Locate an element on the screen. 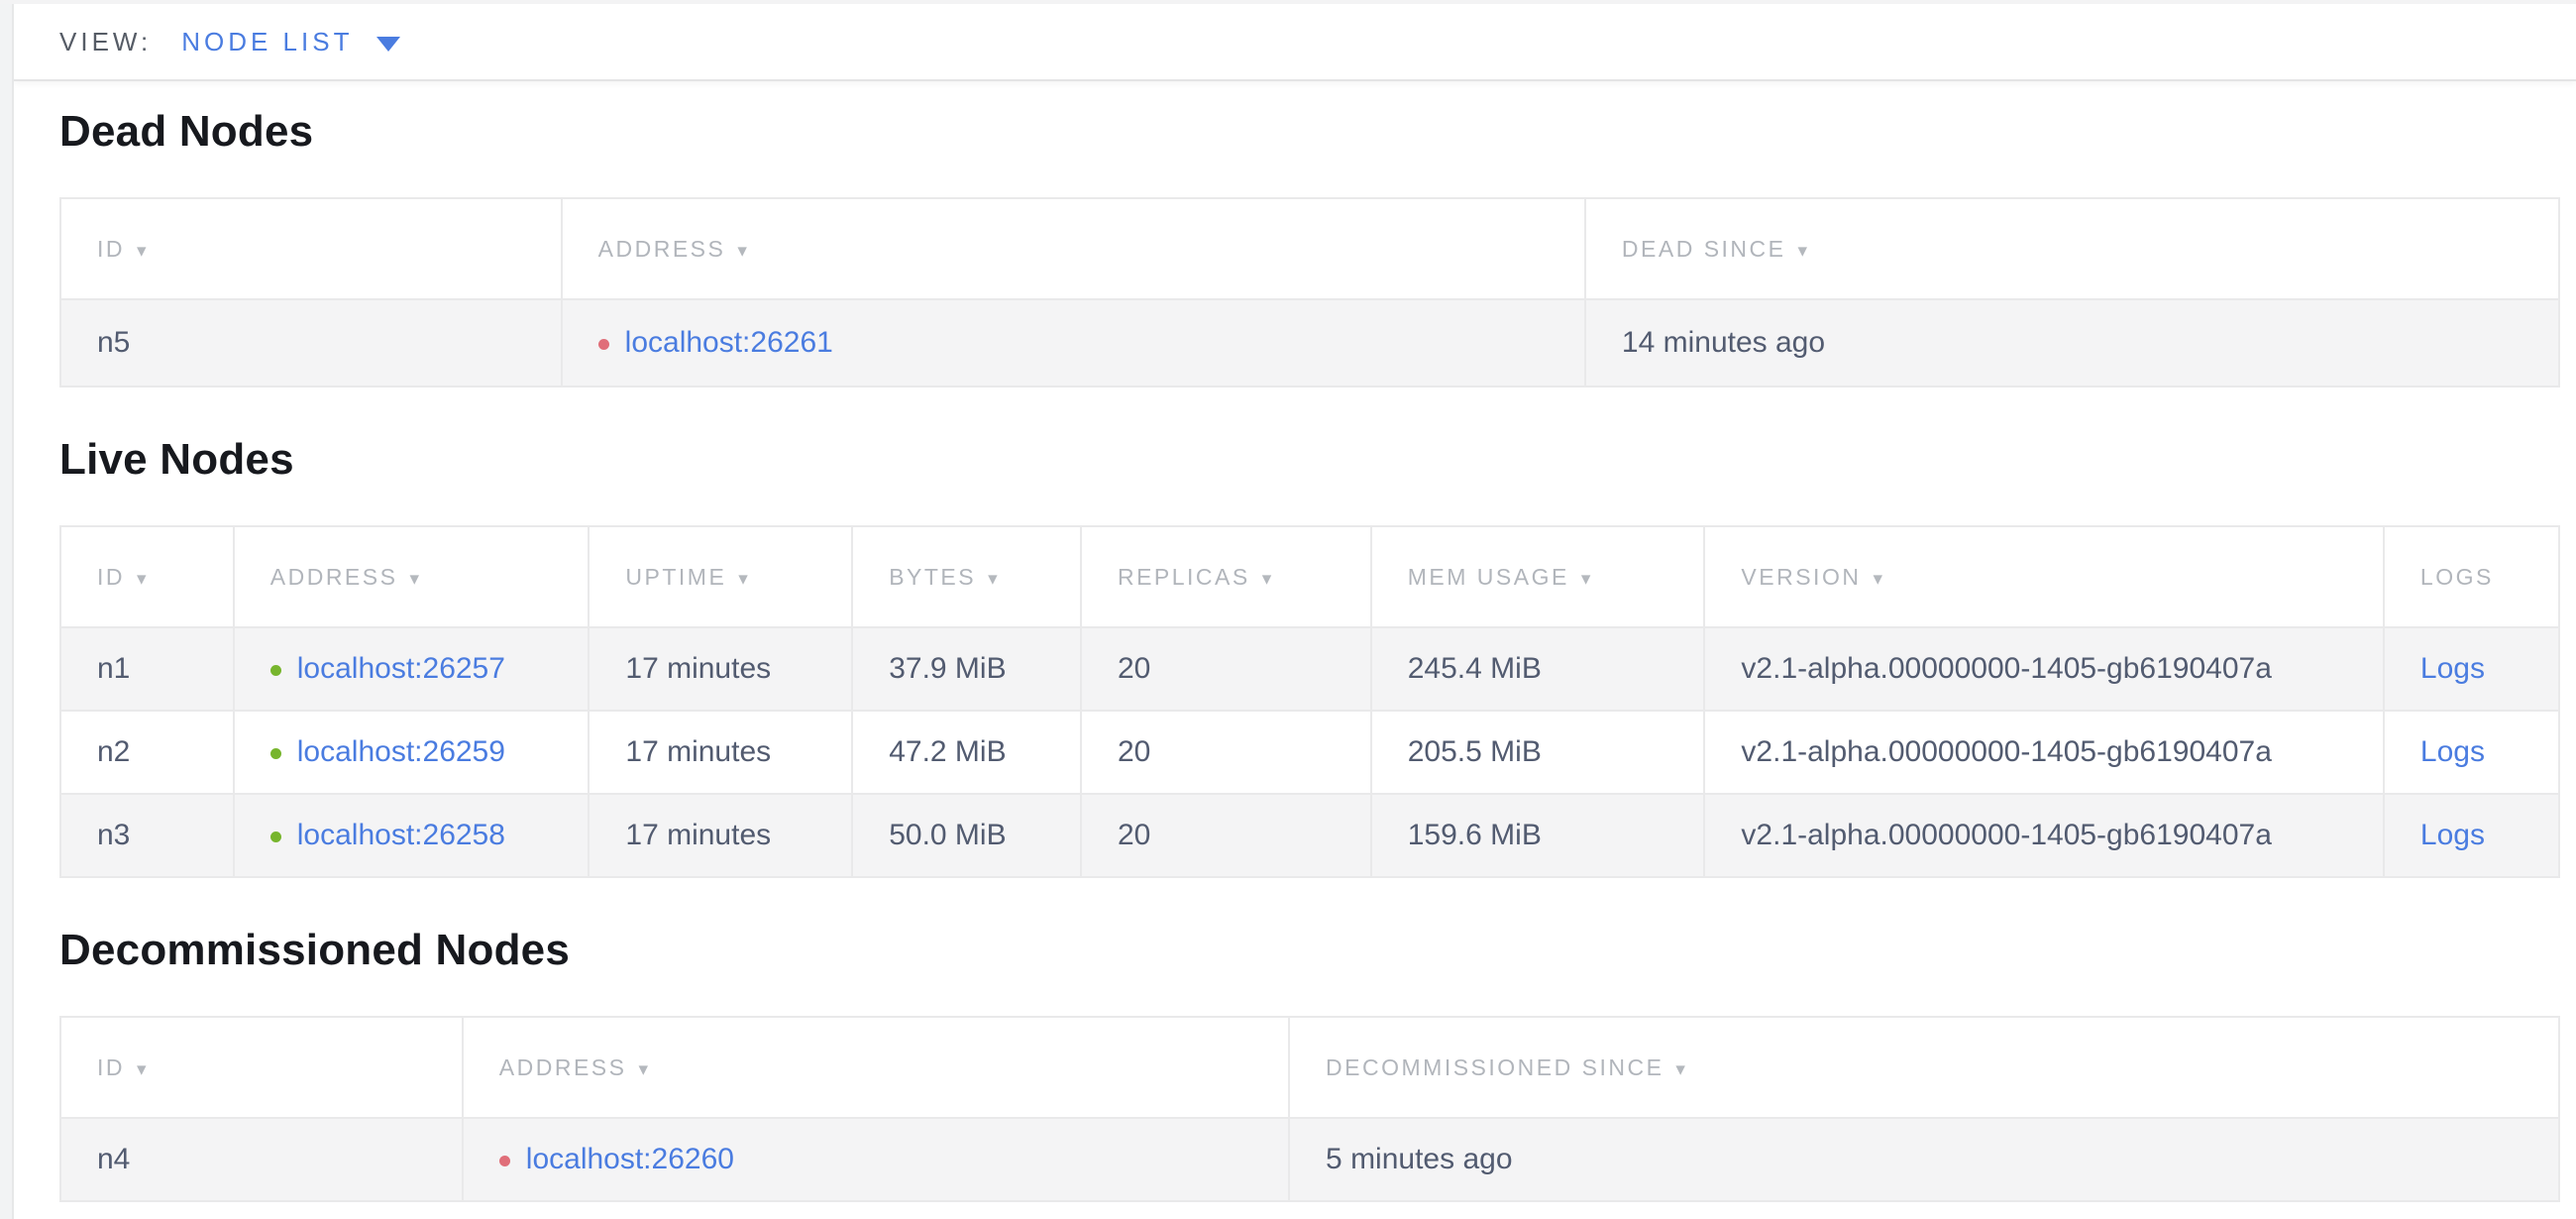 Image resolution: width=2576 pixels, height=1219 pixels. column-header-logs: LOGS is located at coordinates (2471, 577).